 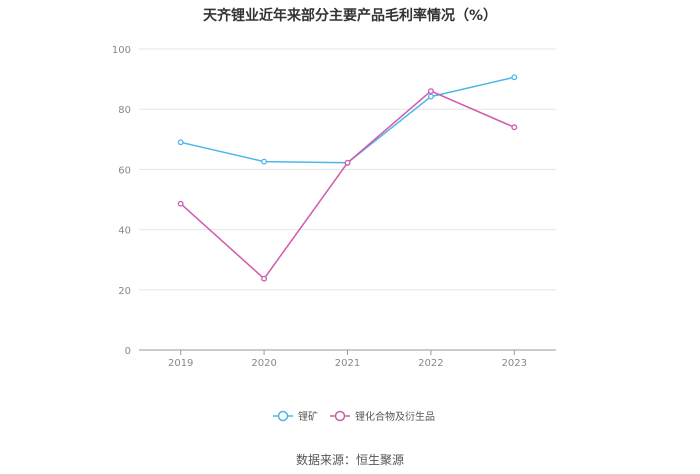 What do you see at coordinates (514, 363) in the screenshot?
I see `x-tick-label: 2023` at bounding box center [514, 363].